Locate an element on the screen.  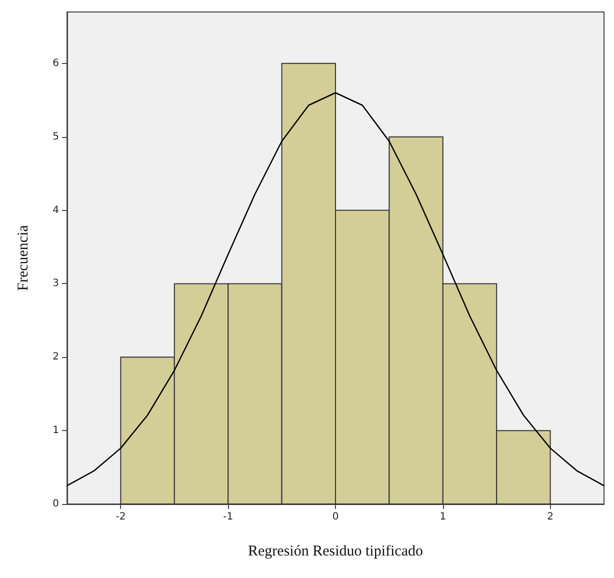
x-tick-label: -1 is located at coordinates (228, 517).